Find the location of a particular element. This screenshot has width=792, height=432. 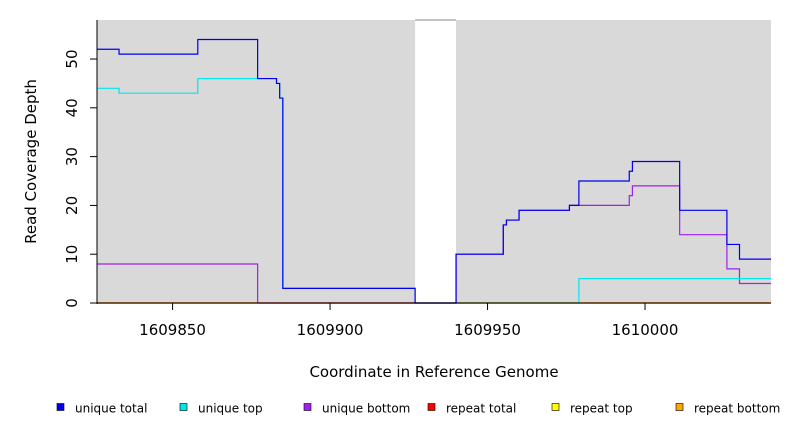

x-tick-label: 1609900 is located at coordinates (330, 330).